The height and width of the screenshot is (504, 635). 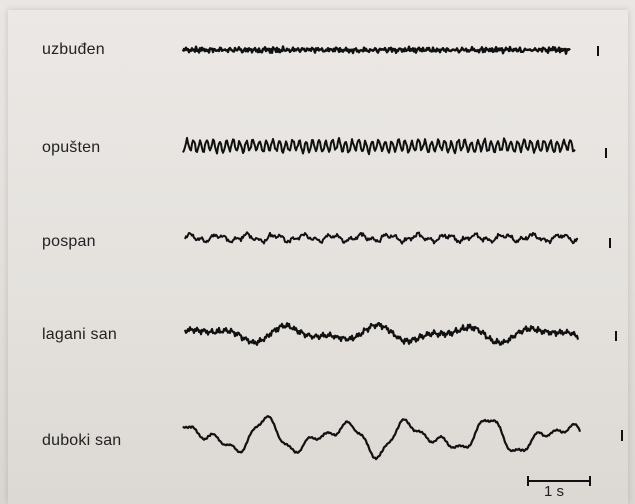 I want to click on trace-light-sleep, so click(x=381, y=334).